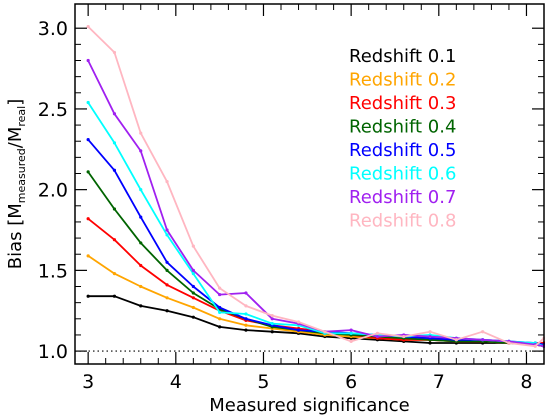 The height and width of the screenshot is (420, 545). What do you see at coordinates (15, 236) in the screenshot?
I see `y-axis-title-prefix: Bias [M` at bounding box center [15, 236].